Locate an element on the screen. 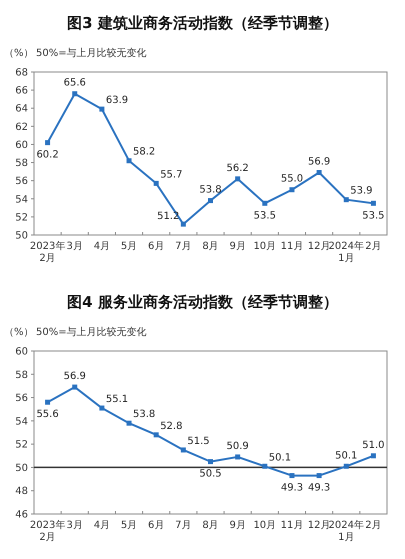 The image size is (405, 559). y-tick-label: 46 is located at coordinates (21, 515).